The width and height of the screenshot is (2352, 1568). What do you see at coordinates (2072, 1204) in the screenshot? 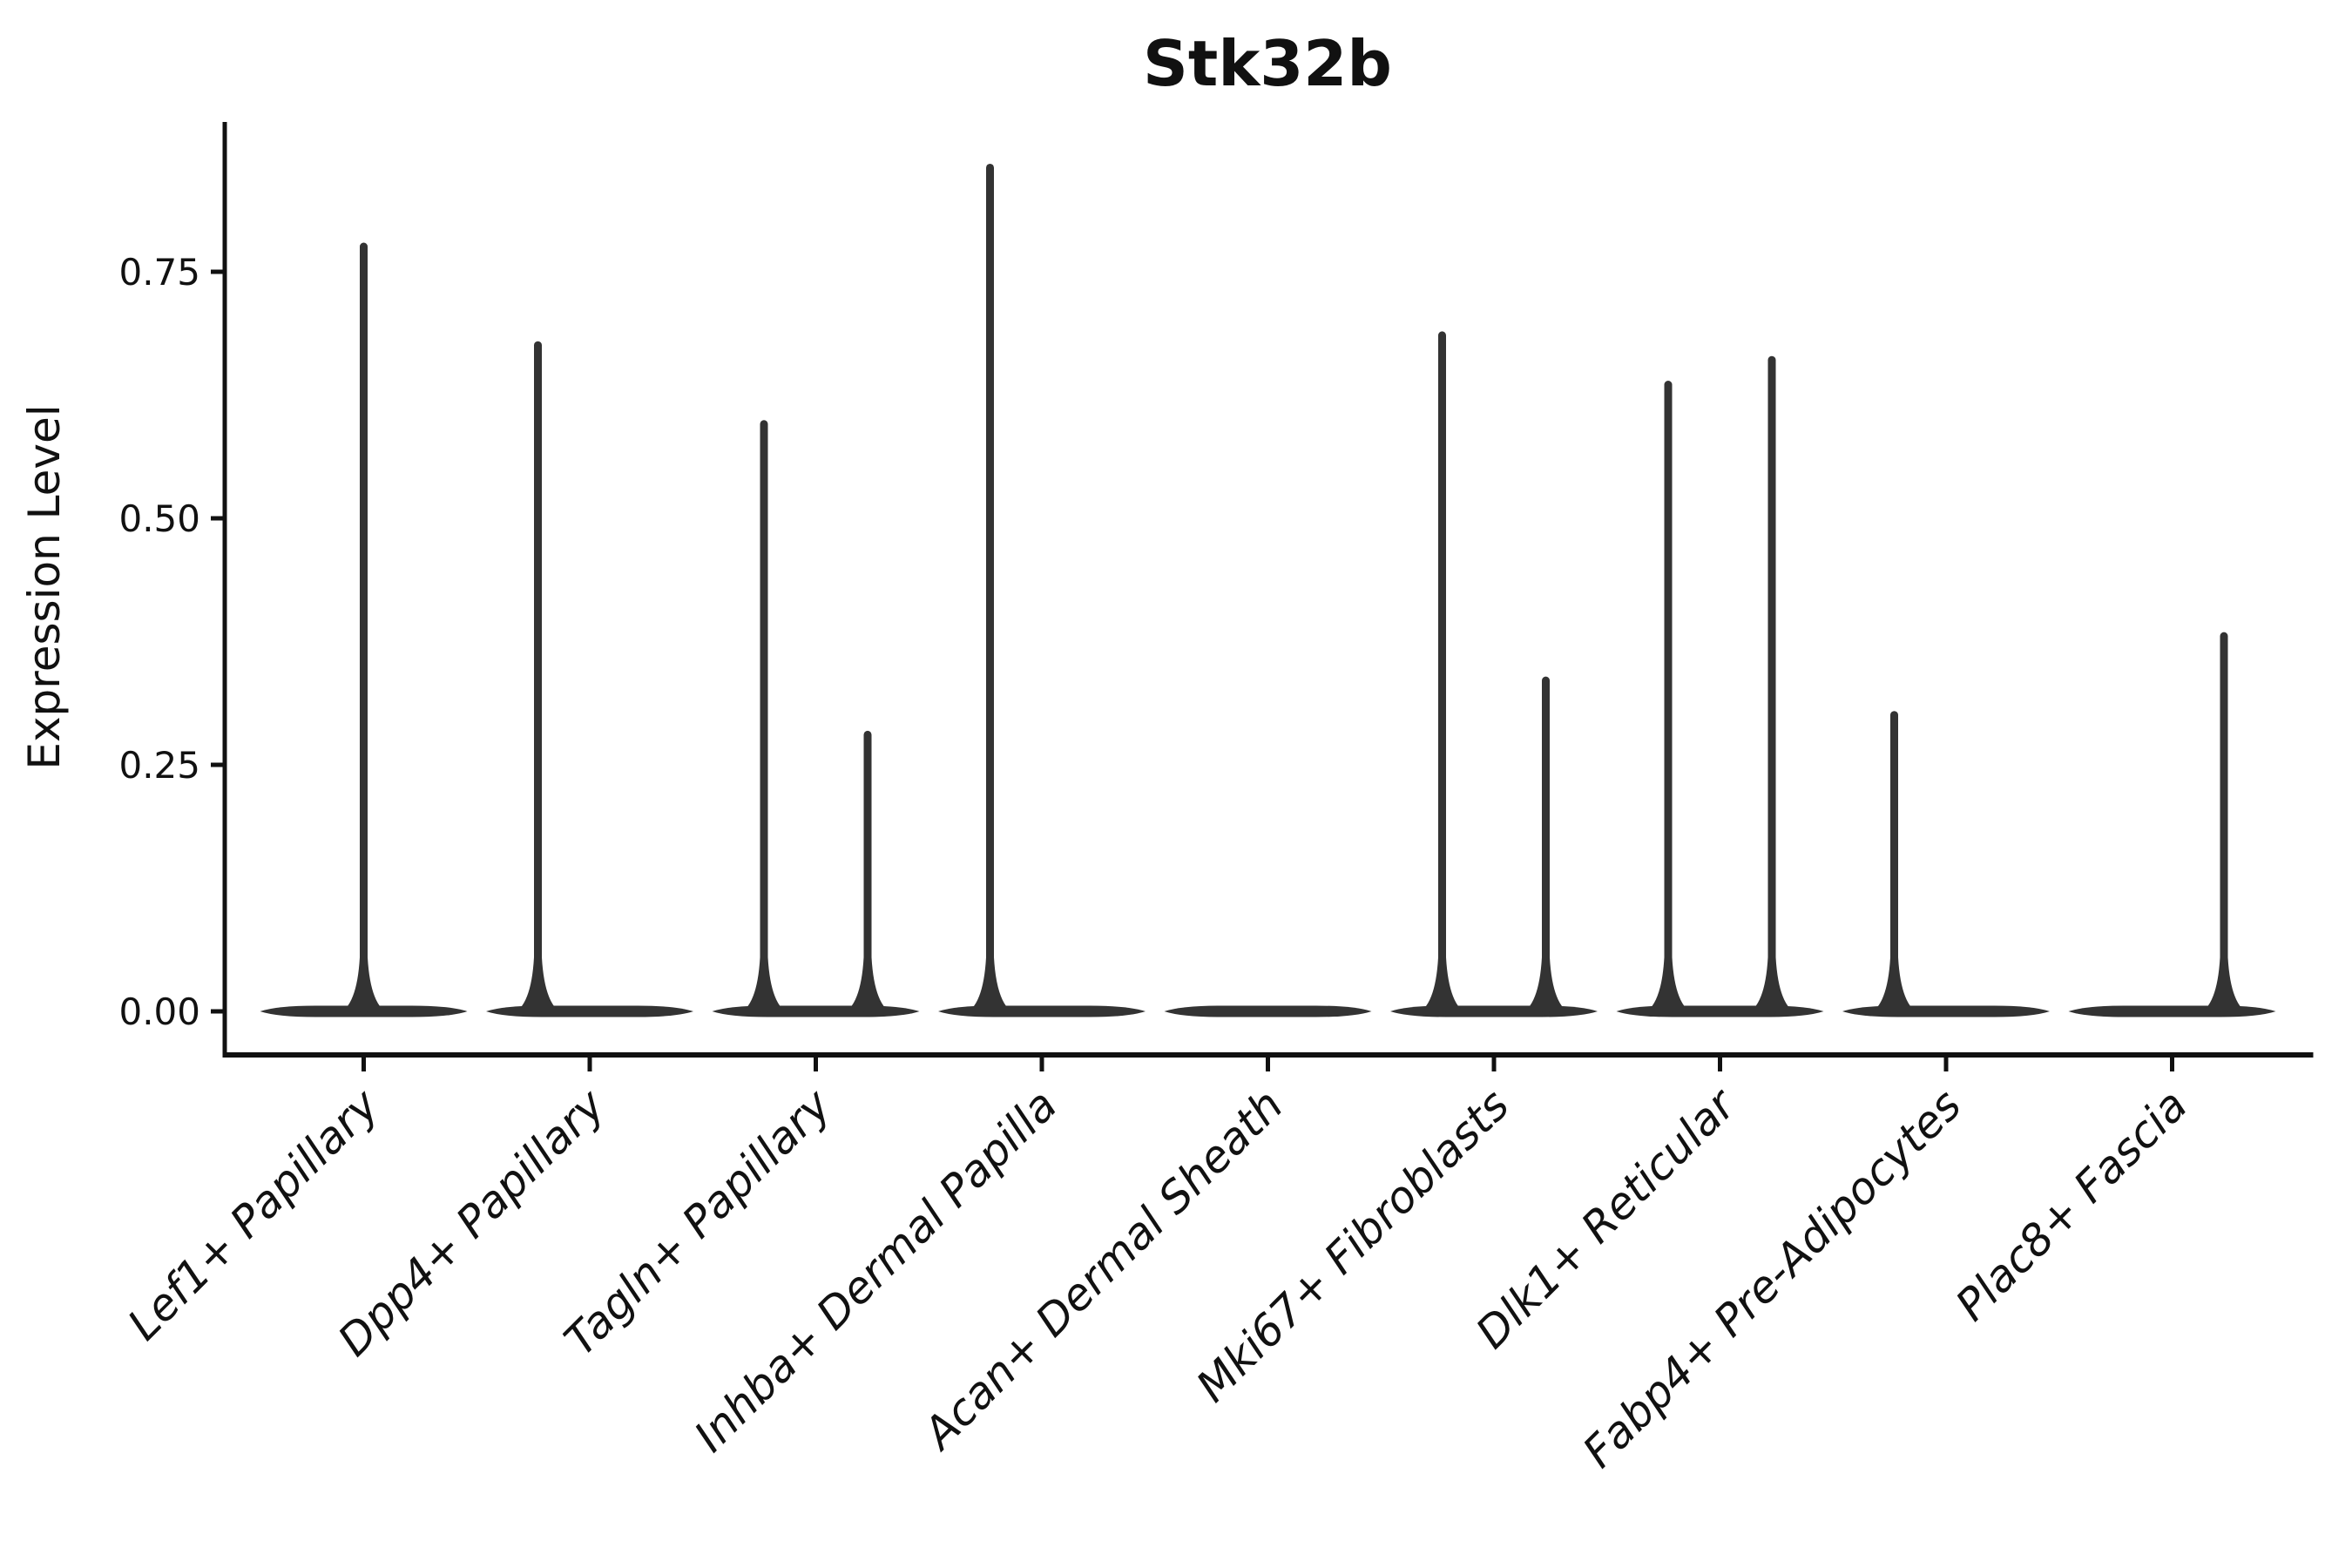
I see `x-tick-label: Plac8+ Fascia` at bounding box center [2072, 1204].